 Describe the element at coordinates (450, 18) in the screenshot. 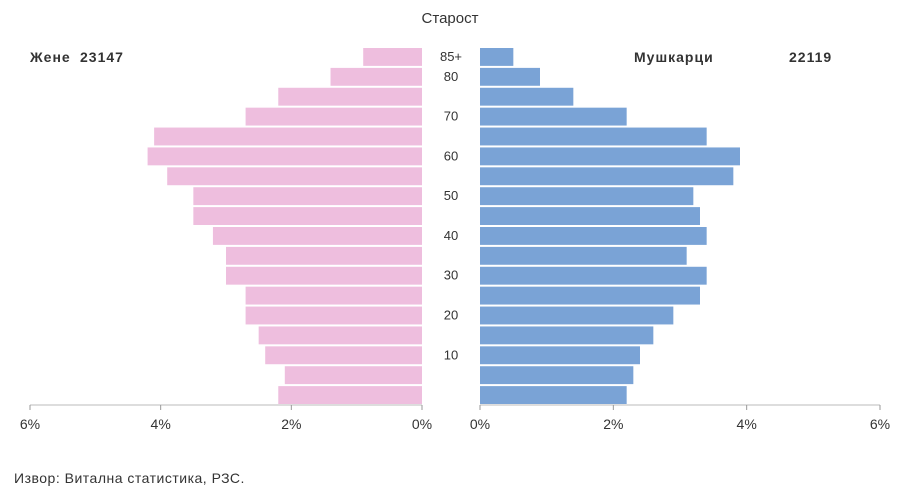

I see `chart-title: Старост` at that location.